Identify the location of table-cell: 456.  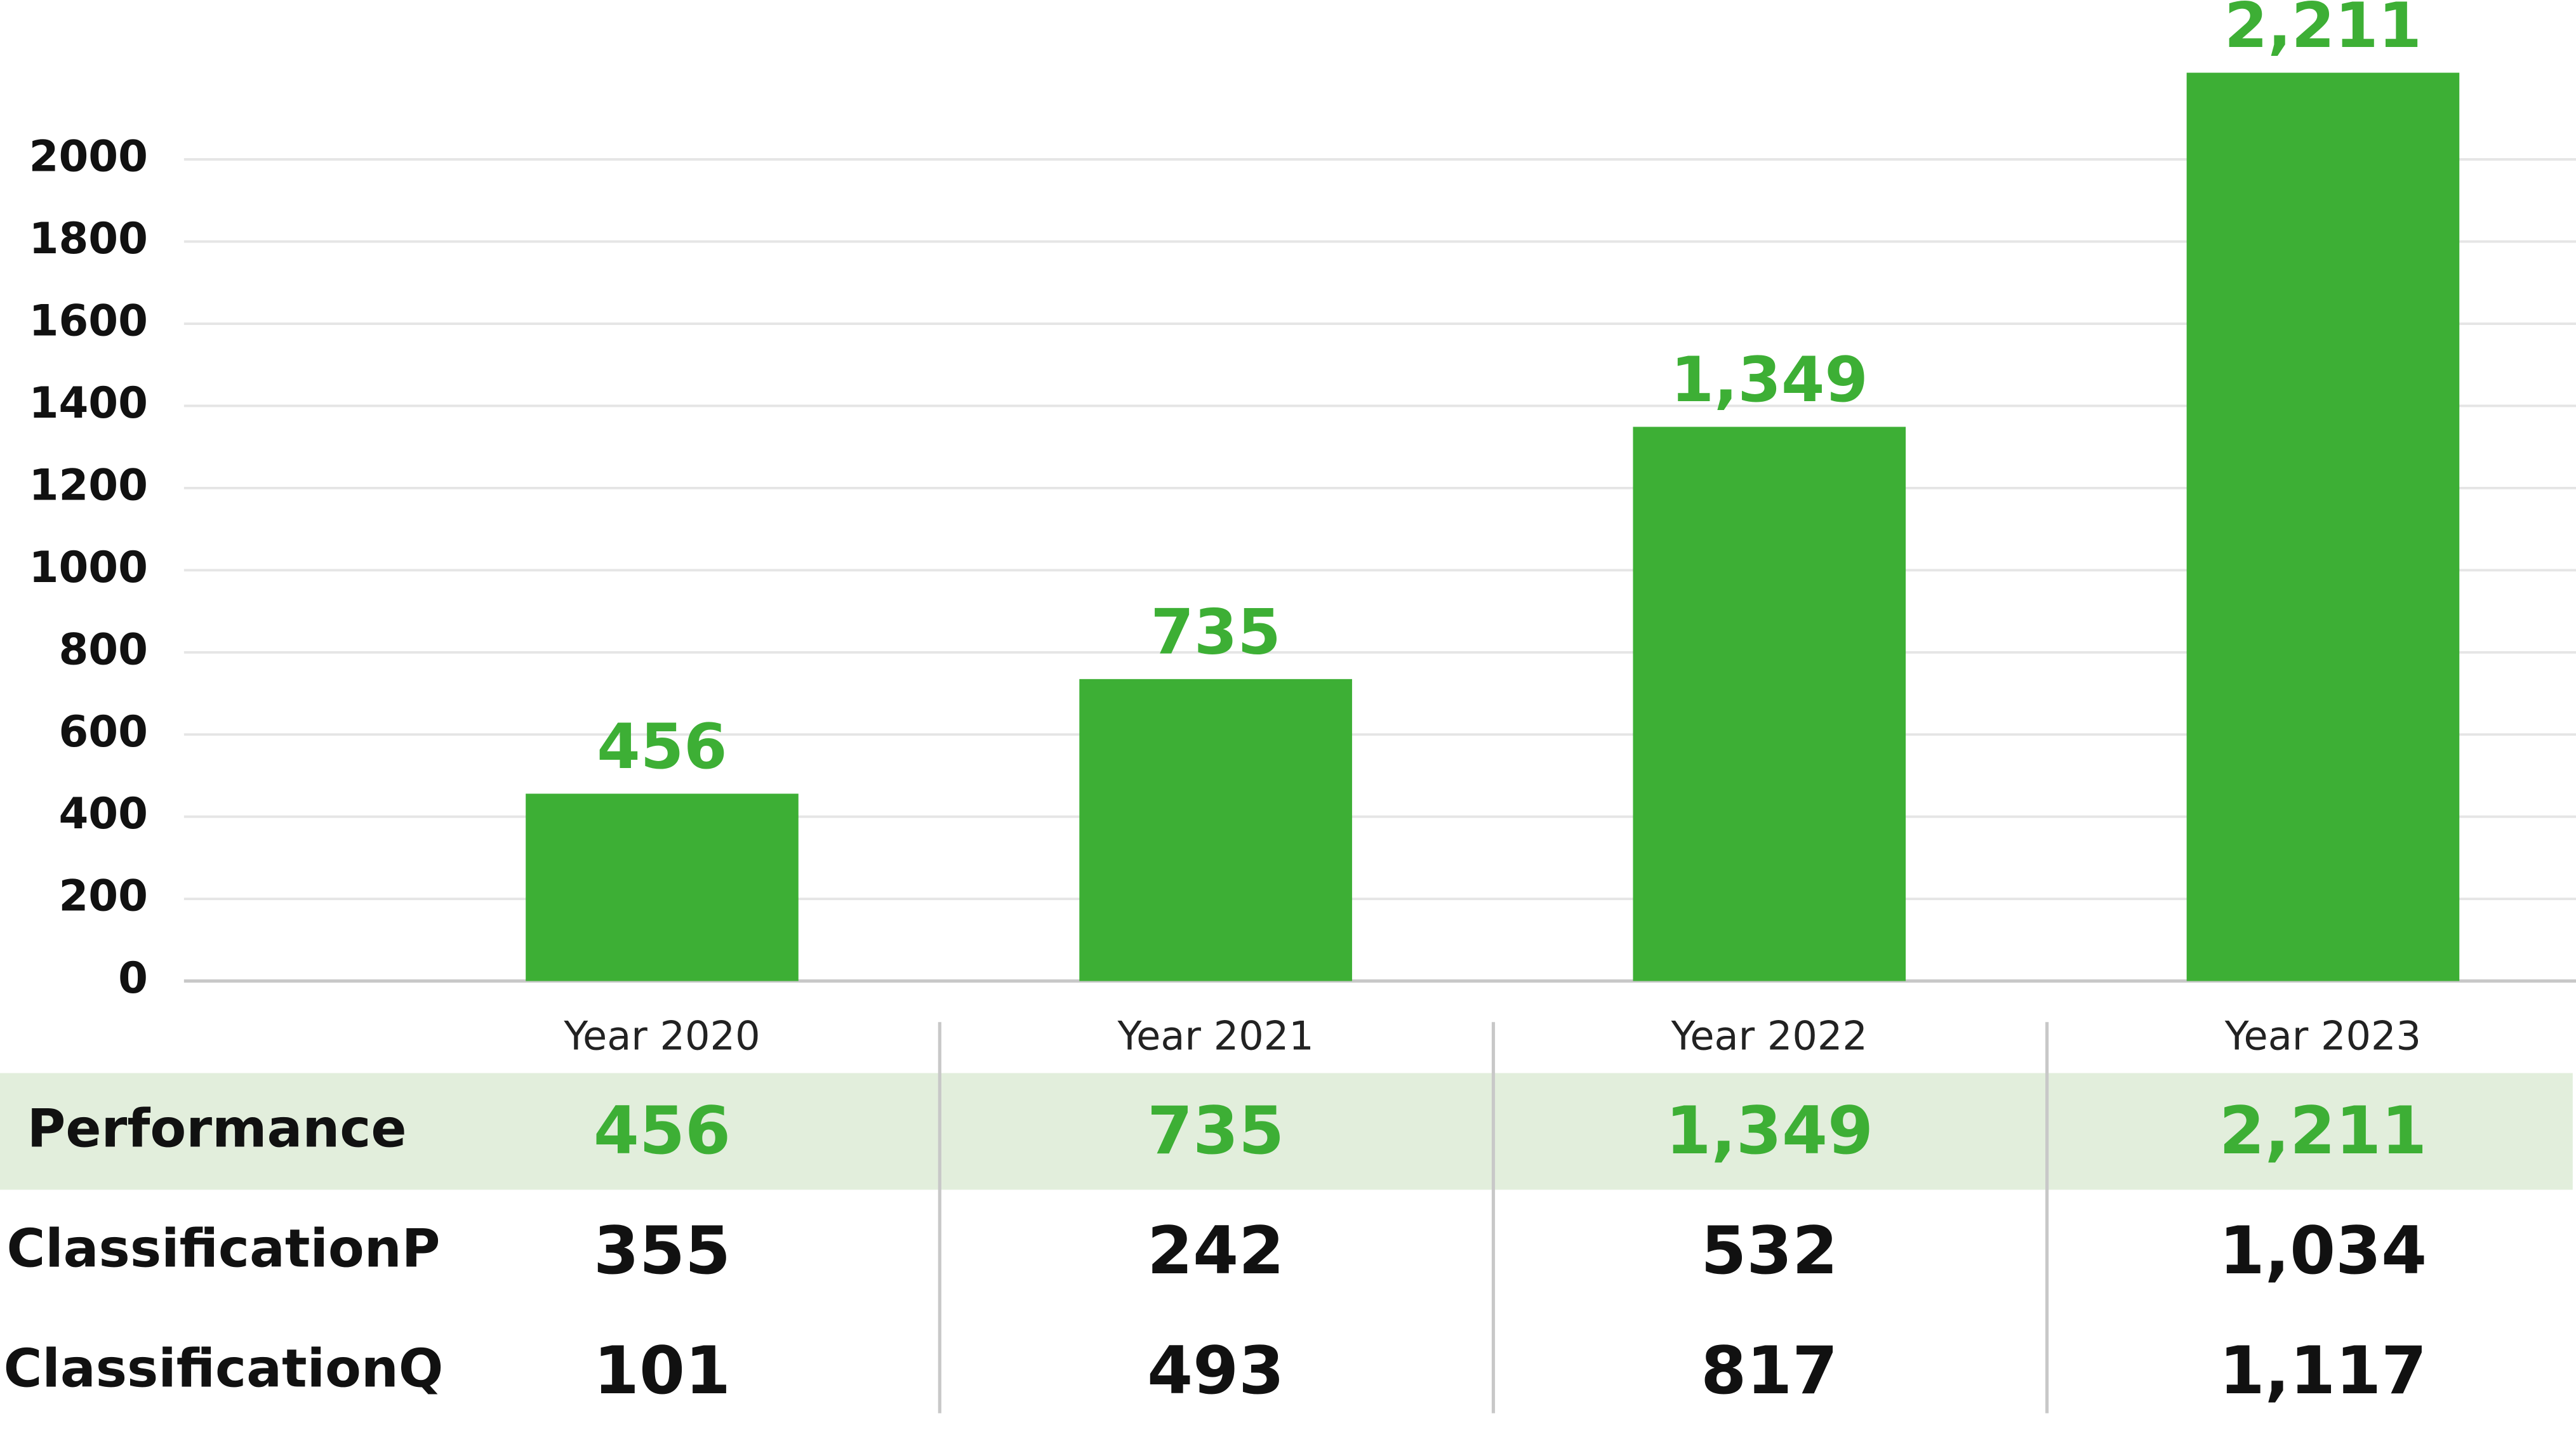
(662, 1131).